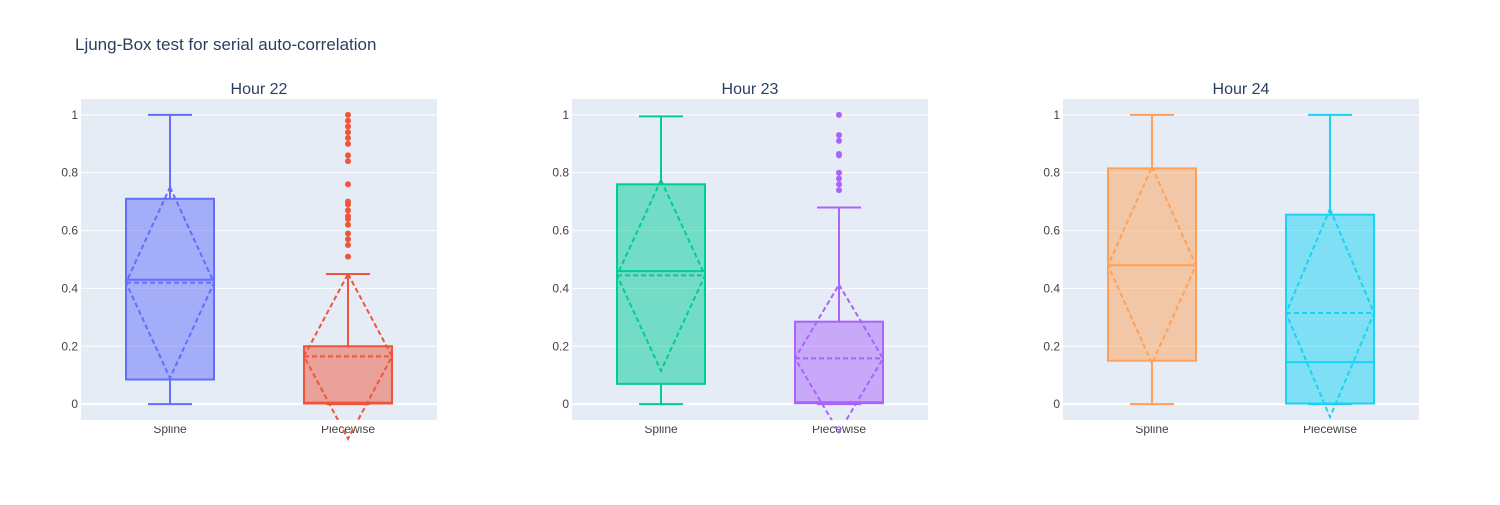  I want to click on subplot-title: Hour 24, so click(1241, 89).